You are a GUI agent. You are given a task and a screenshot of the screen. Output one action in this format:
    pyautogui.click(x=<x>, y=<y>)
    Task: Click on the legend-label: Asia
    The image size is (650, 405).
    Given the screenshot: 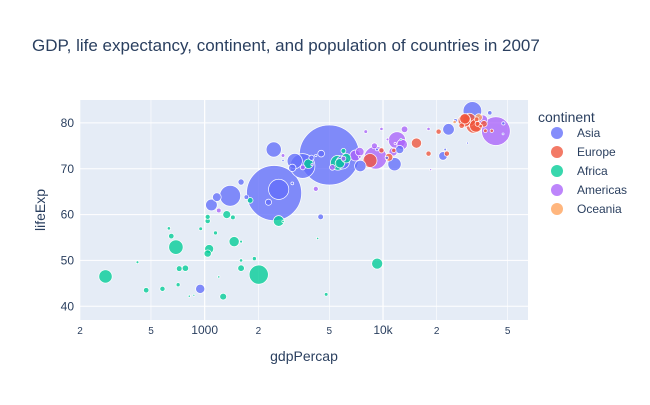 What is the action you would take?
    pyautogui.click(x=589, y=133)
    